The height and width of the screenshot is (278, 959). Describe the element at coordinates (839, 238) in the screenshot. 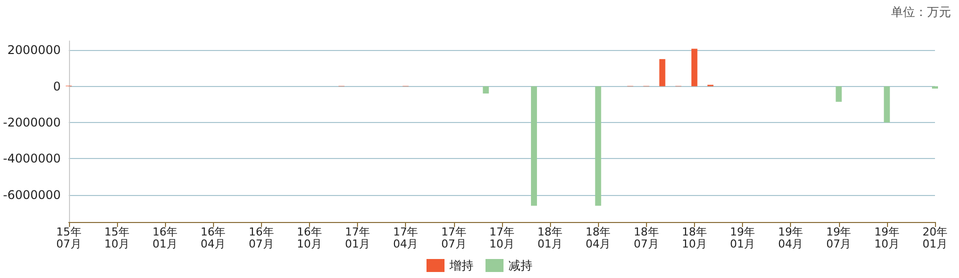

I see `x-tick-label: 19年07月` at that location.